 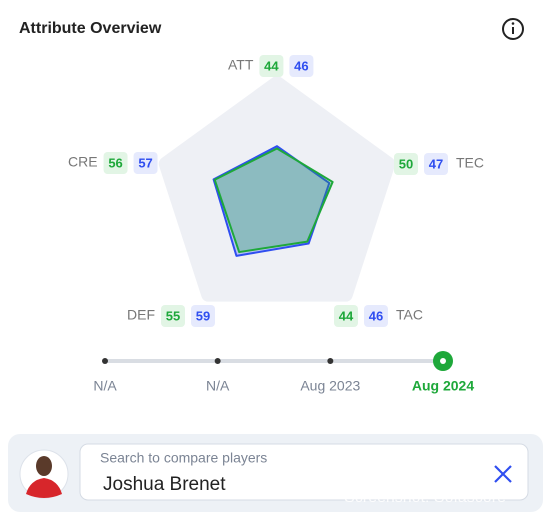 What do you see at coordinates (283, 372) in the screenshot?
I see `timeline: N/A N/A Aug 2023 Aug 2024` at bounding box center [283, 372].